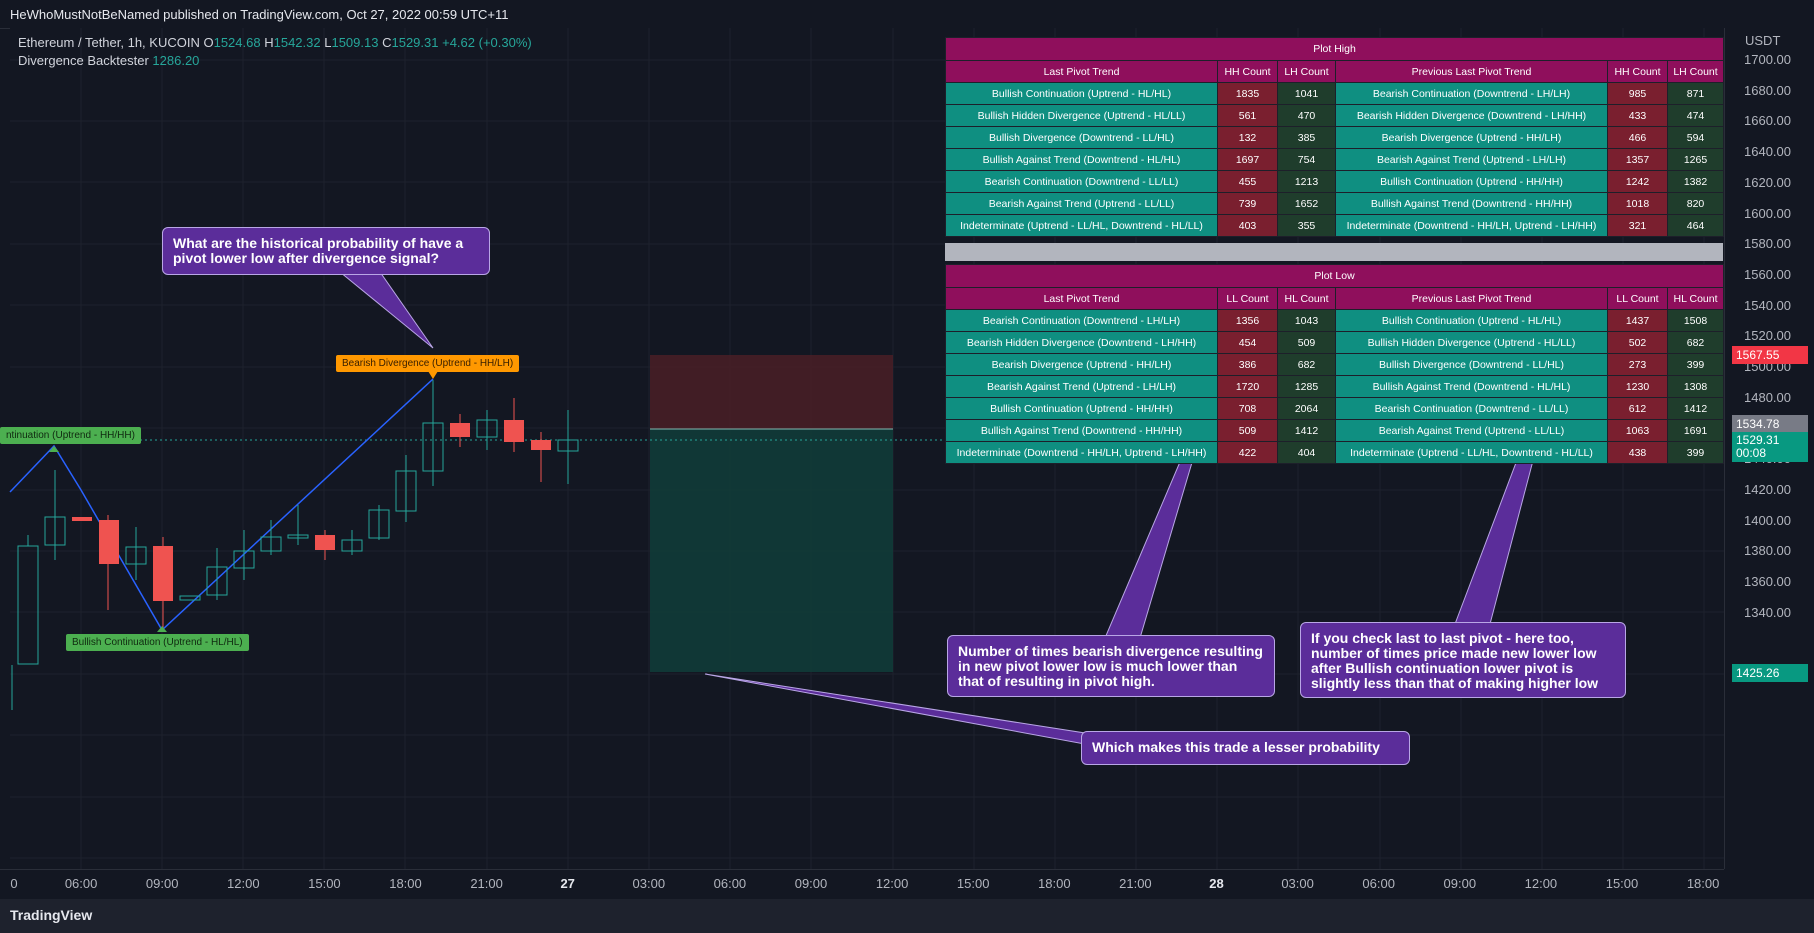  What do you see at coordinates (415, 42) in the screenshot?
I see `close-value: 1529.31` at bounding box center [415, 42].